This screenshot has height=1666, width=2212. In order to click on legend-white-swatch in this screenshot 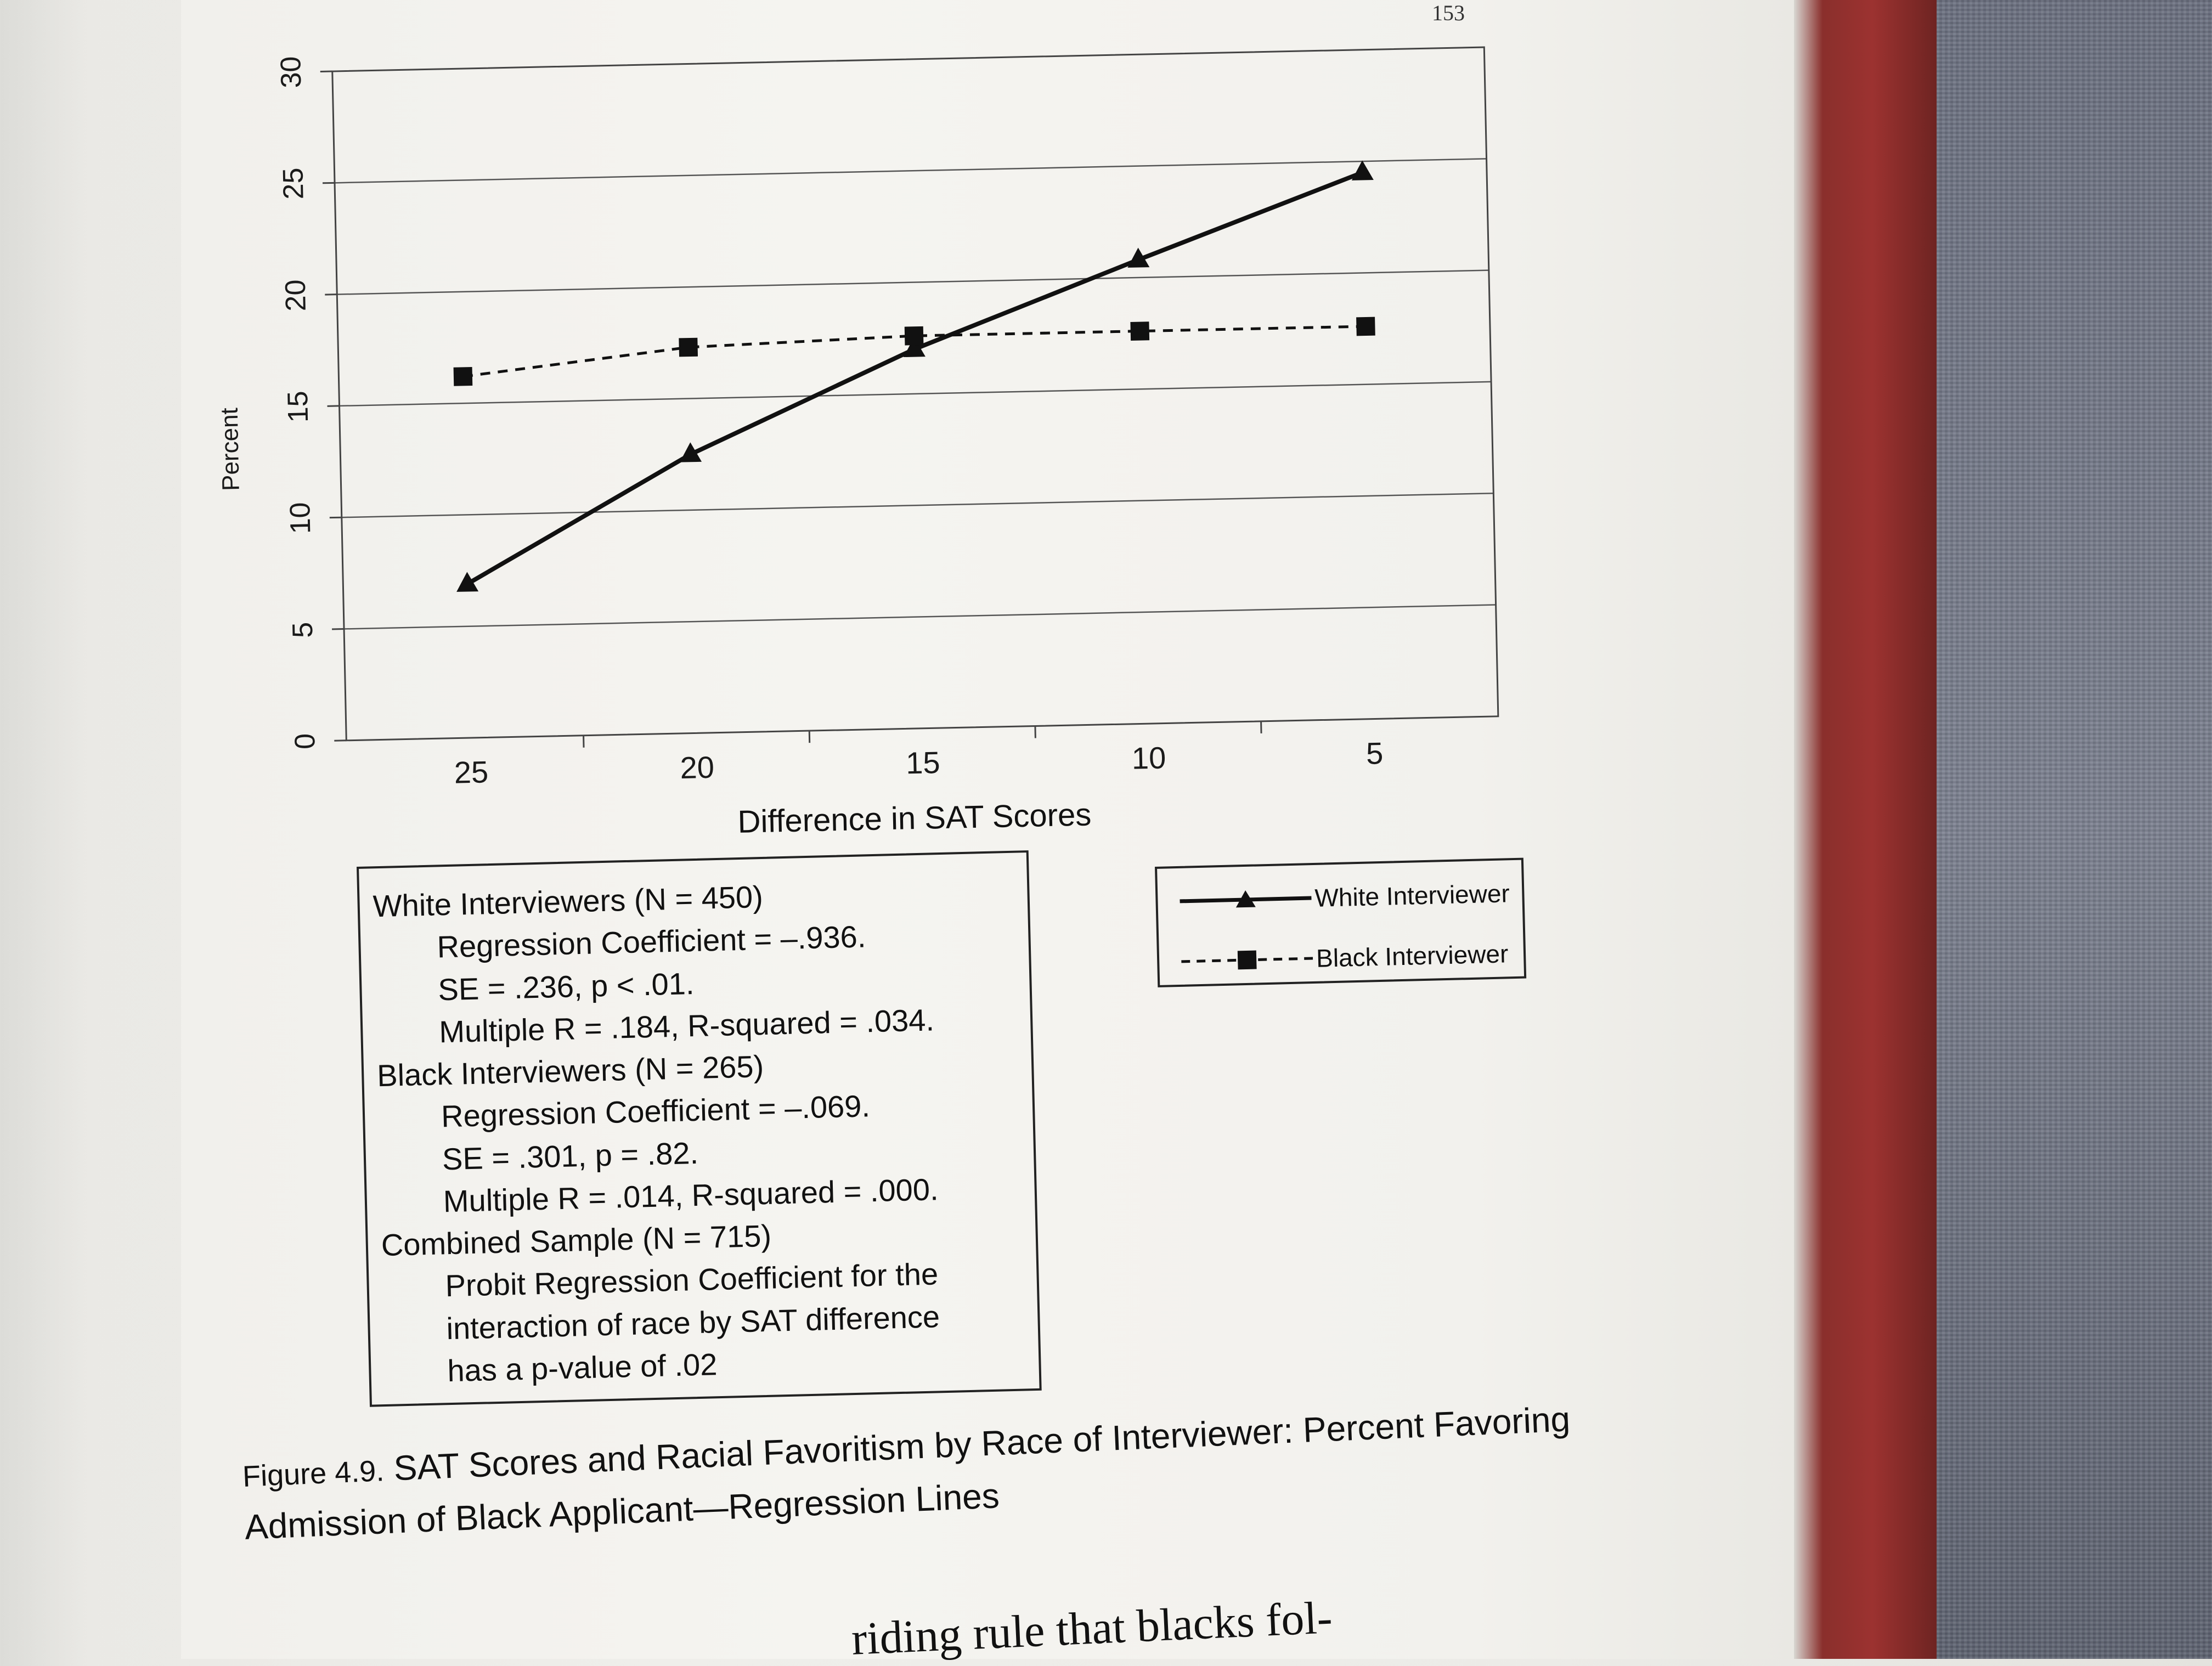, I will do `click(1246, 900)`.